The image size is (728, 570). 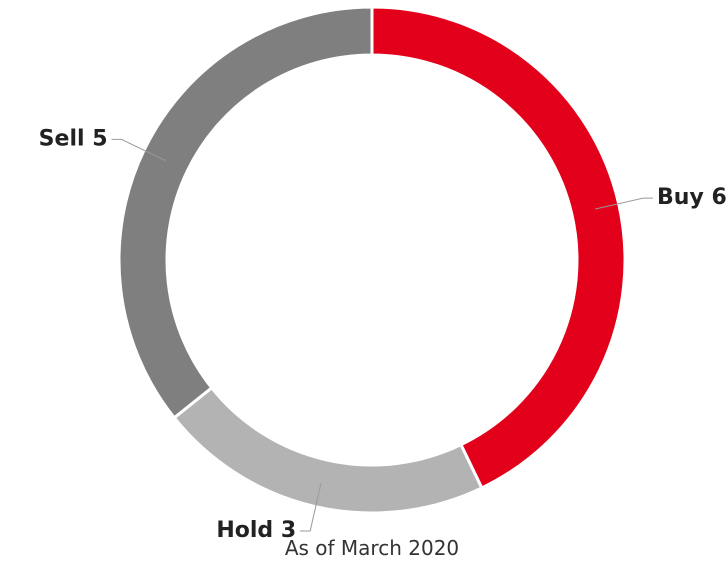 What do you see at coordinates (718, 197) in the screenshot?
I see `slice-label-value: 6` at bounding box center [718, 197].